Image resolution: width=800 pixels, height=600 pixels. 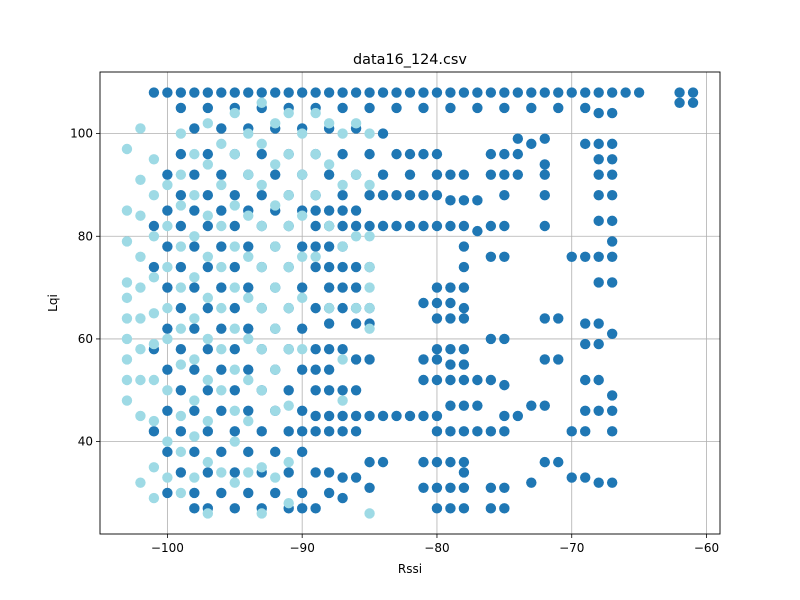 What do you see at coordinates (167, 548) in the screenshot?
I see `x-tick-label: −100` at bounding box center [167, 548].